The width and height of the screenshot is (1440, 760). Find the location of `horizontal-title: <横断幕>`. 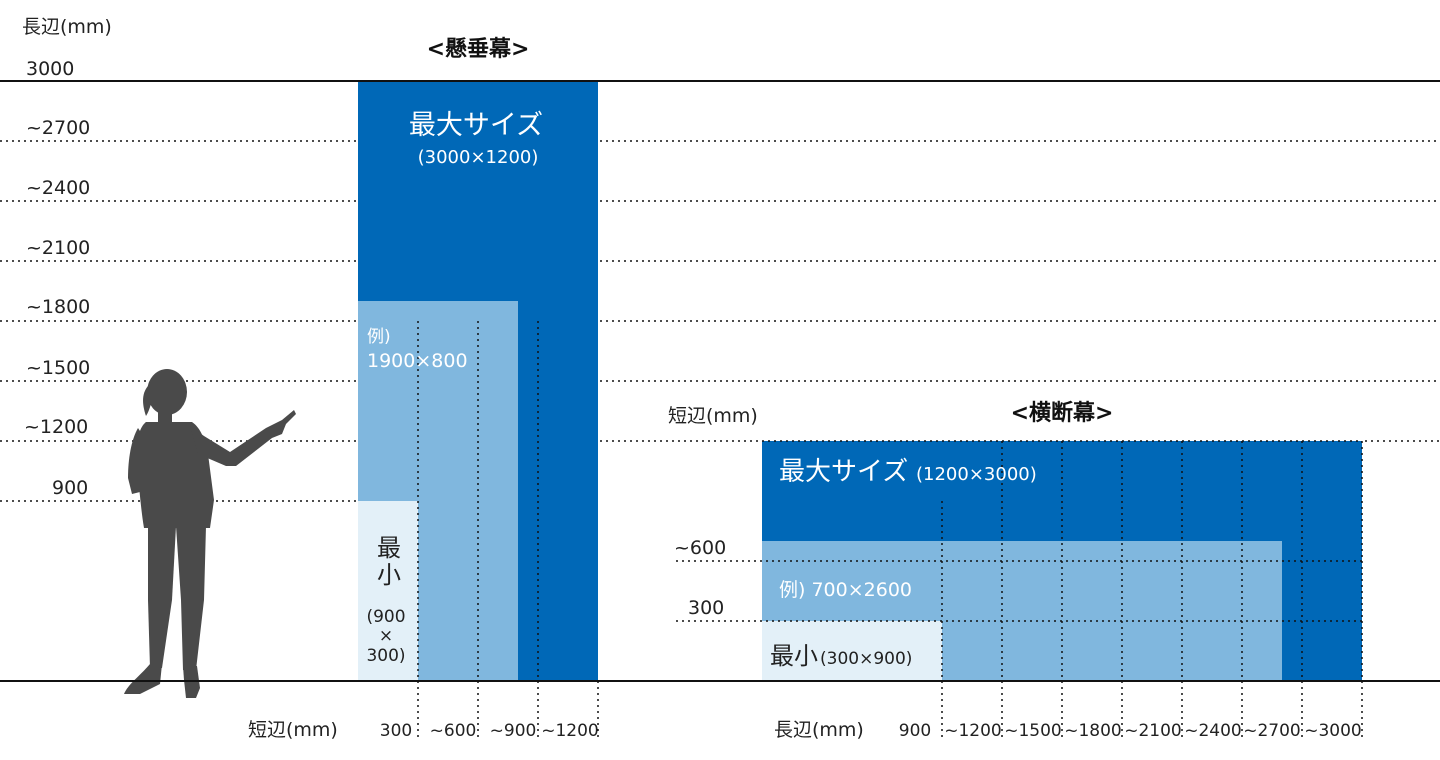

horizontal-title: <横断幕> is located at coordinates (1062, 413).